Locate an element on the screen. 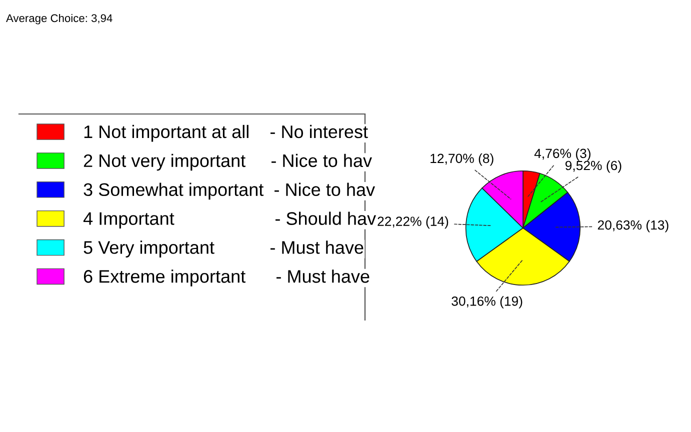 The image size is (691, 432). data-label: 20,63% (13) is located at coordinates (633, 226).